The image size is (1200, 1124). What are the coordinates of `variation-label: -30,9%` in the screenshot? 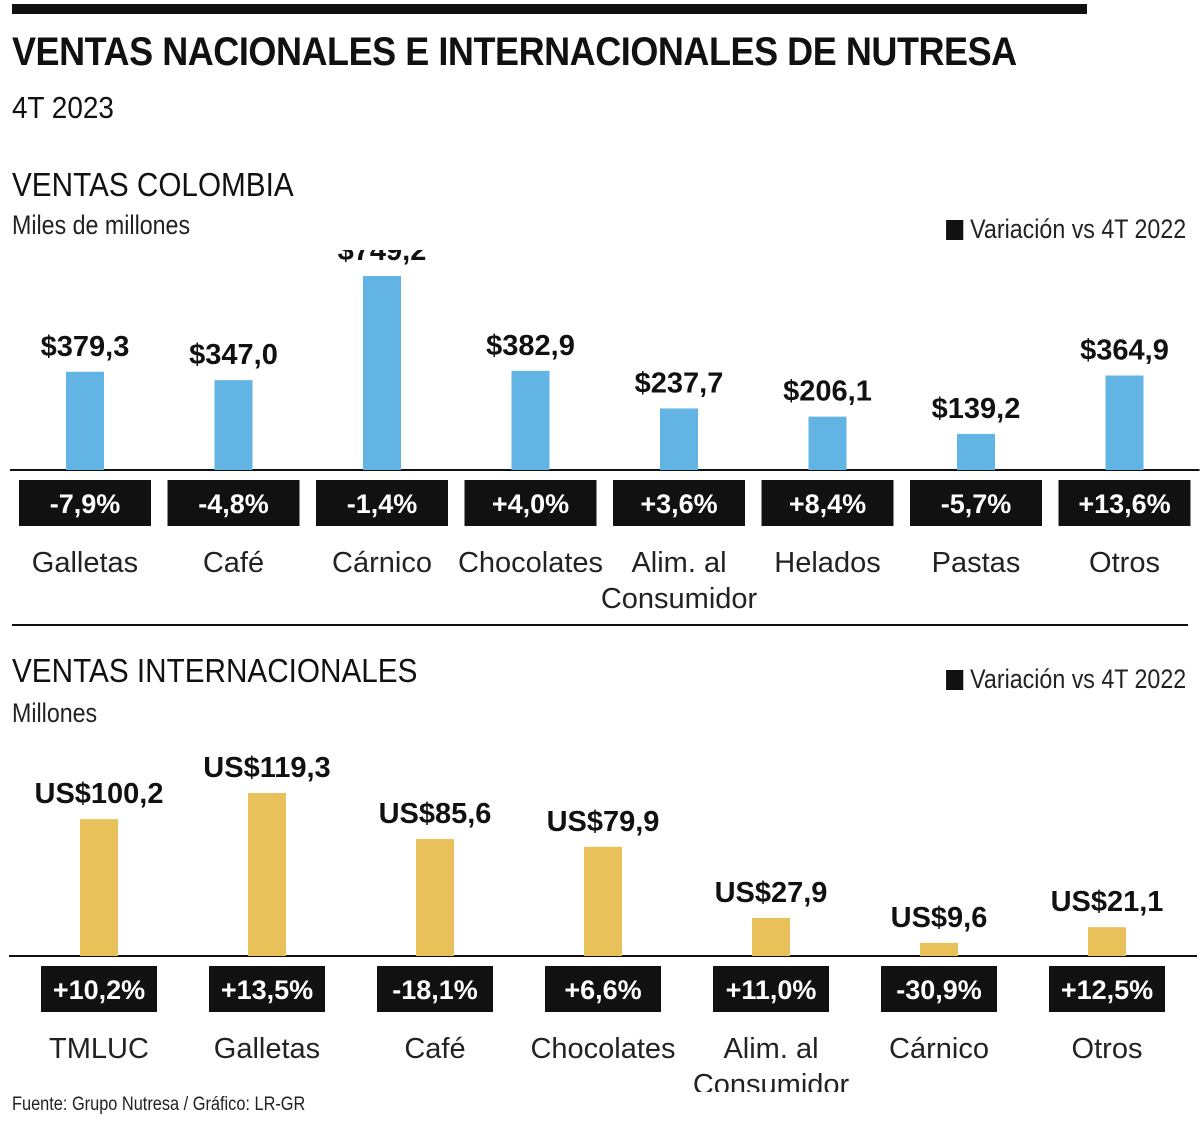 It's located at (939, 990).